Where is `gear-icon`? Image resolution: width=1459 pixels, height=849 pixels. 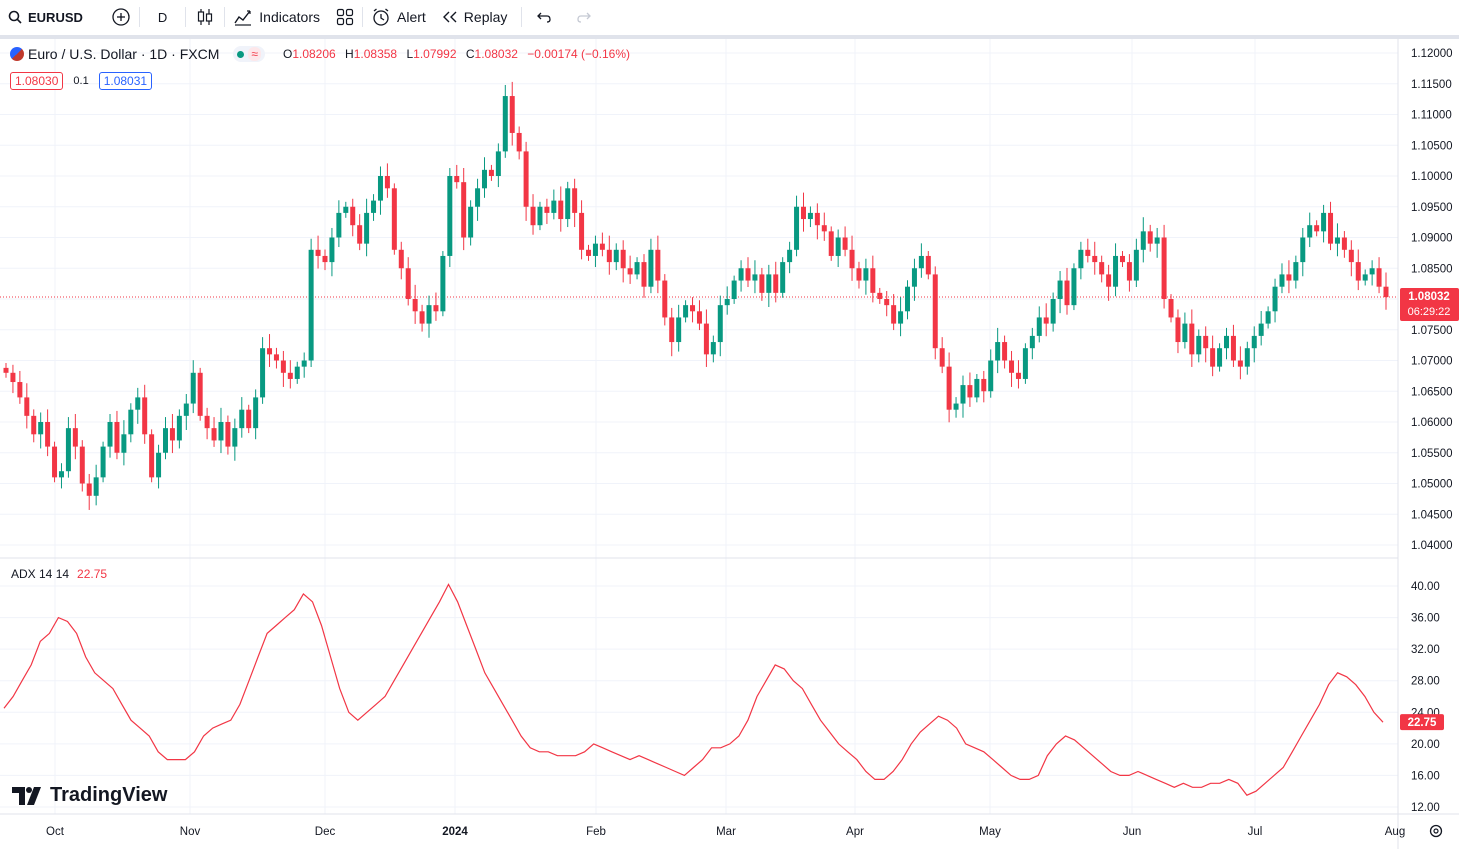 gear-icon is located at coordinates (1436, 831).